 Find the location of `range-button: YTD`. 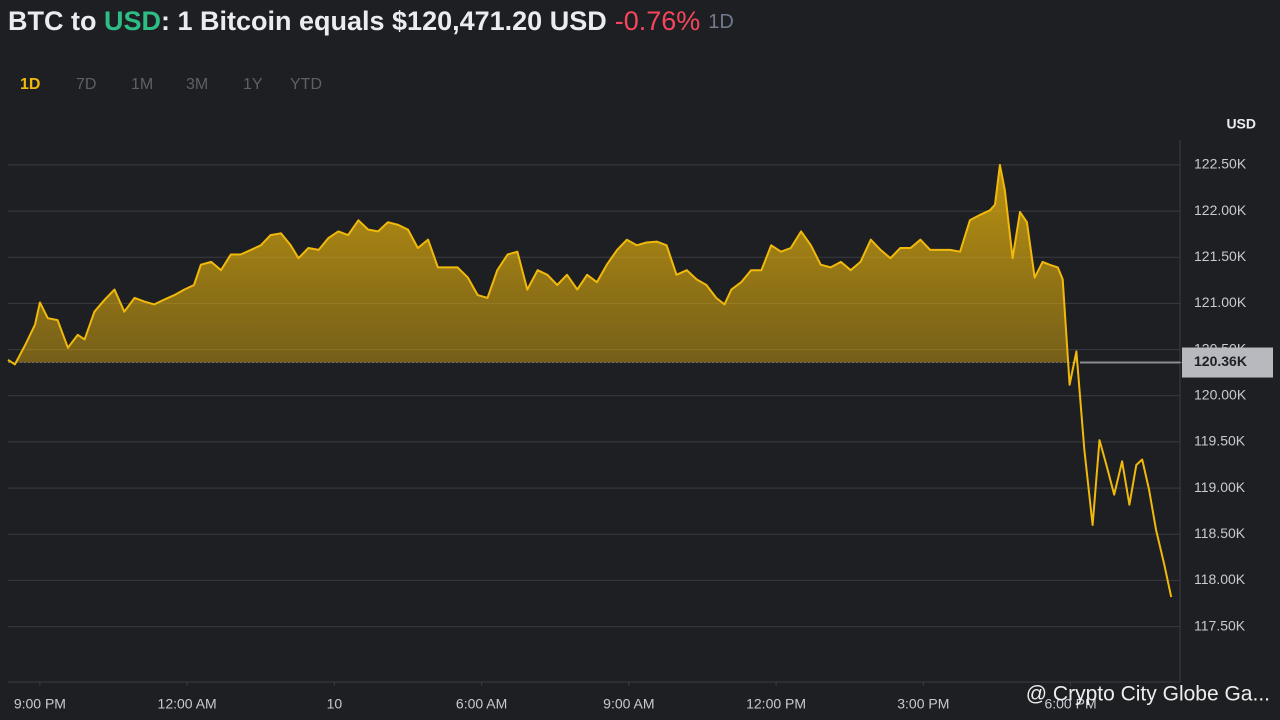

range-button: YTD is located at coordinates (306, 84).